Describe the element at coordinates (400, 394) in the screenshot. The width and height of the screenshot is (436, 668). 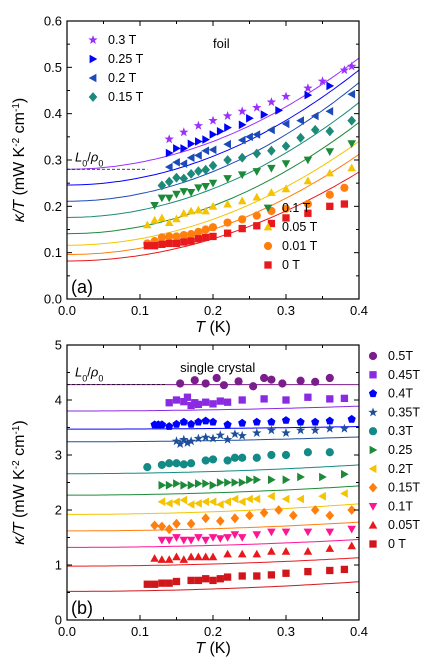
I see `legend-label: 0.4T` at that location.